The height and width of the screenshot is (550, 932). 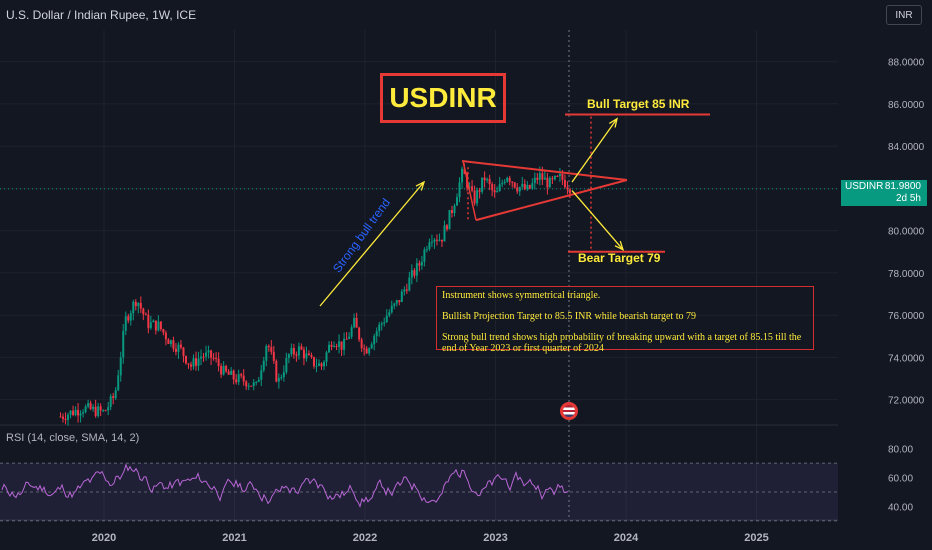 What do you see at coordinates (469, 190) in the screenshot?
I see `triangle-left-edge` at bounding box center [469, 190].